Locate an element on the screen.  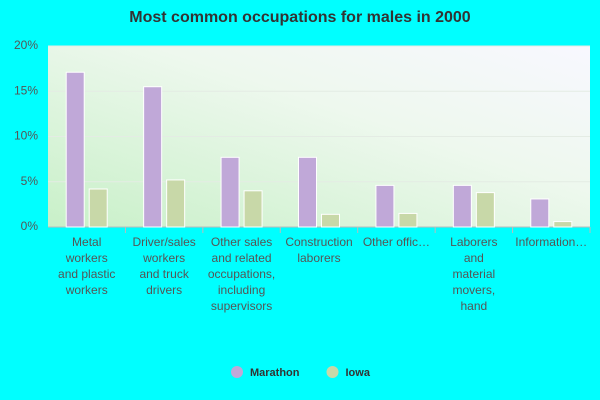
x-tick-label: Driver/sales workers and truck drivers is located at coordinates (163, 266).